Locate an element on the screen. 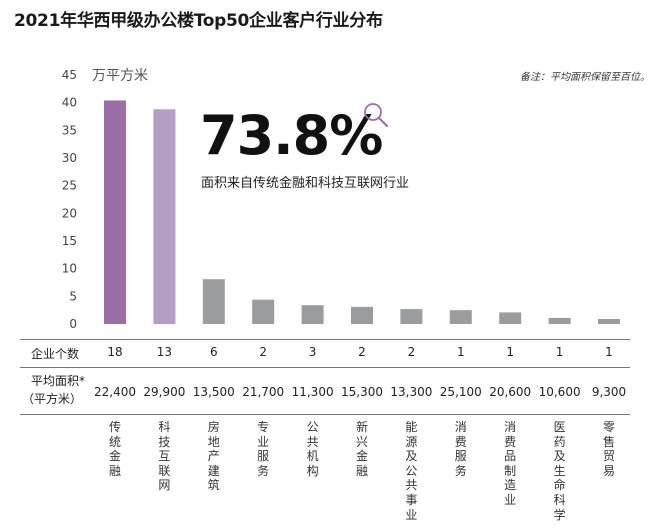  y-tick-label: 5 is located at coordinates (73, 296).